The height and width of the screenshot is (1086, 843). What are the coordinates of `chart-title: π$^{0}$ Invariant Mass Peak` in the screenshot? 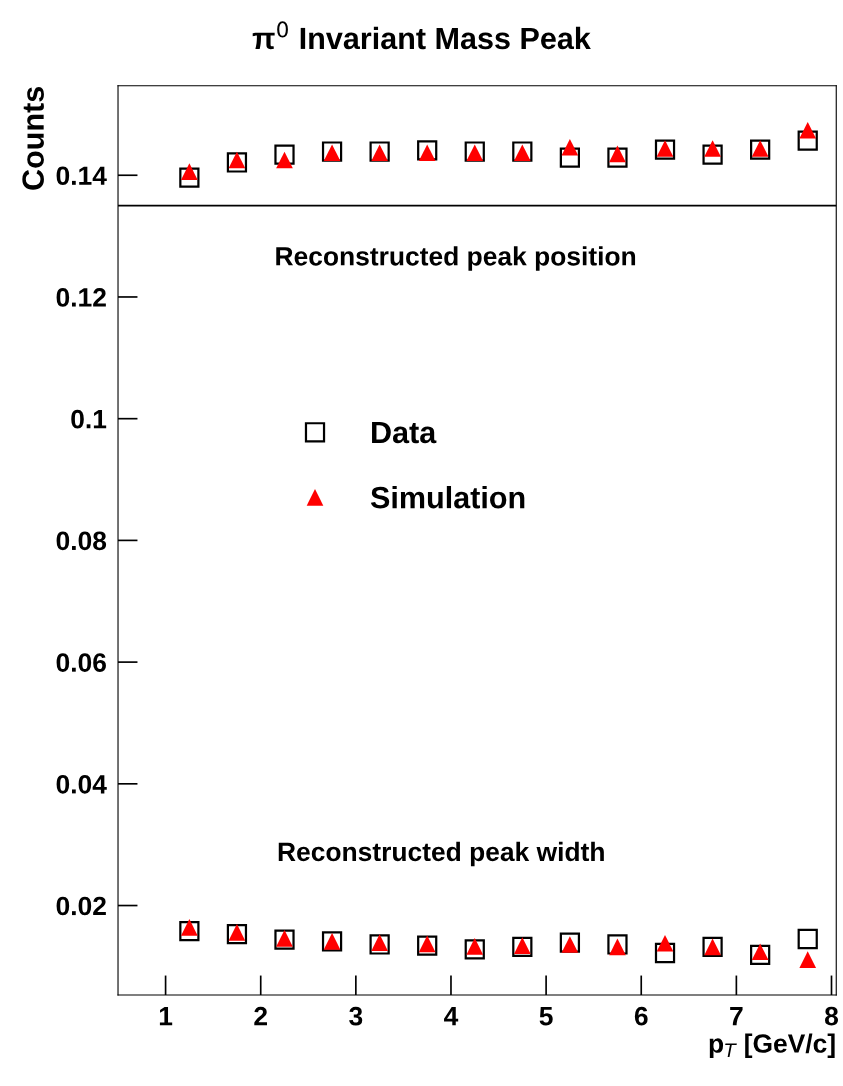 It's located at (421, 35).